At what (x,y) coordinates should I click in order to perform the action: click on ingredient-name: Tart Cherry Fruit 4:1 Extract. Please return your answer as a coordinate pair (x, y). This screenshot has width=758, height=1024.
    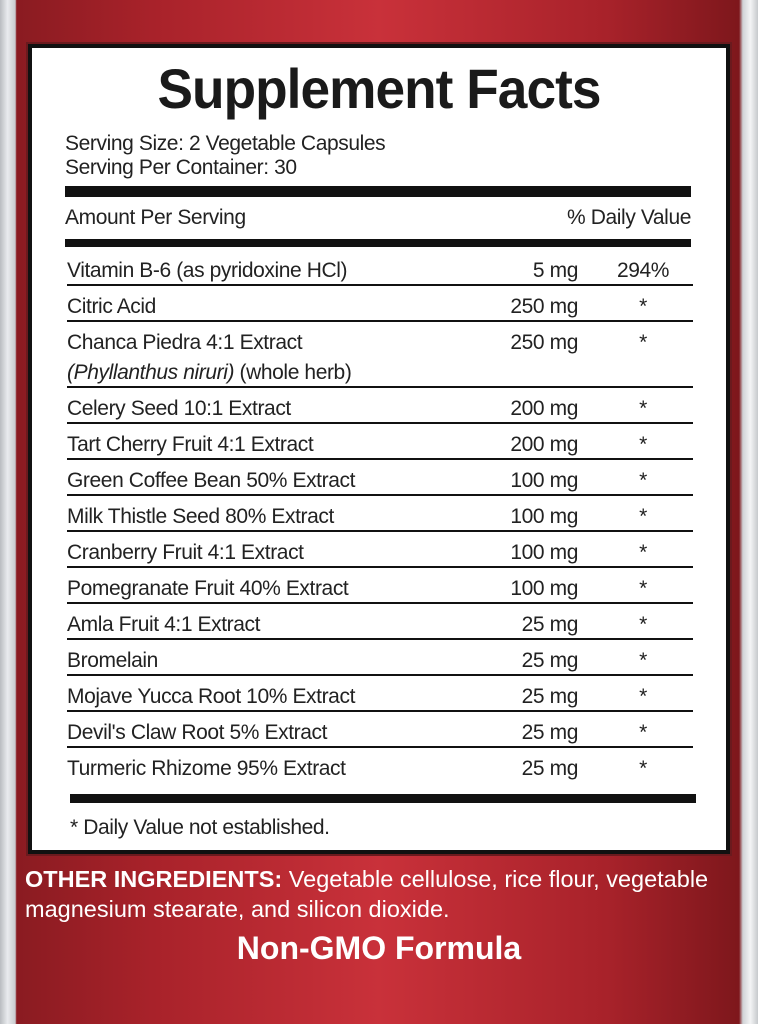
    Looking at the image, I should click on (190, 444).